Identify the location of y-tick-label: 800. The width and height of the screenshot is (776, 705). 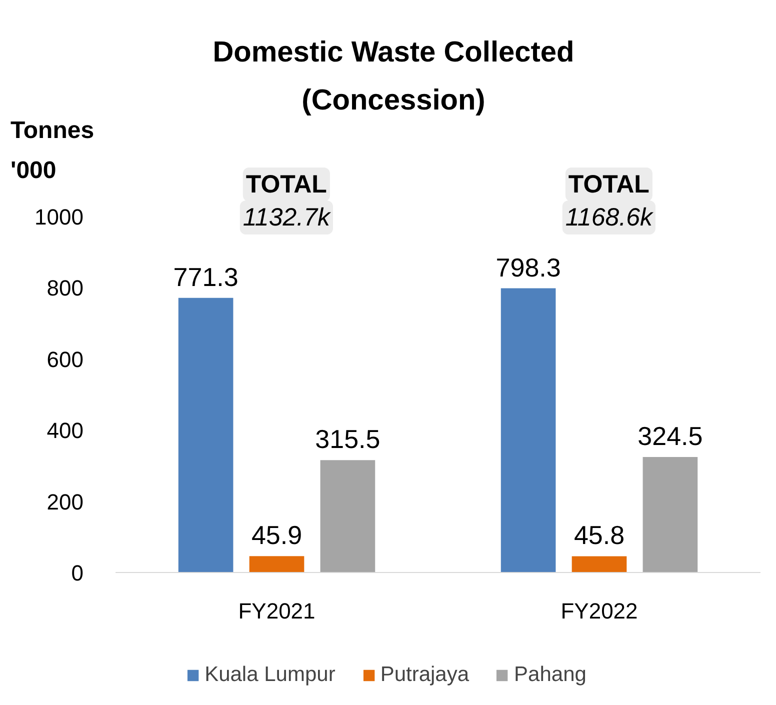
(65, 288).